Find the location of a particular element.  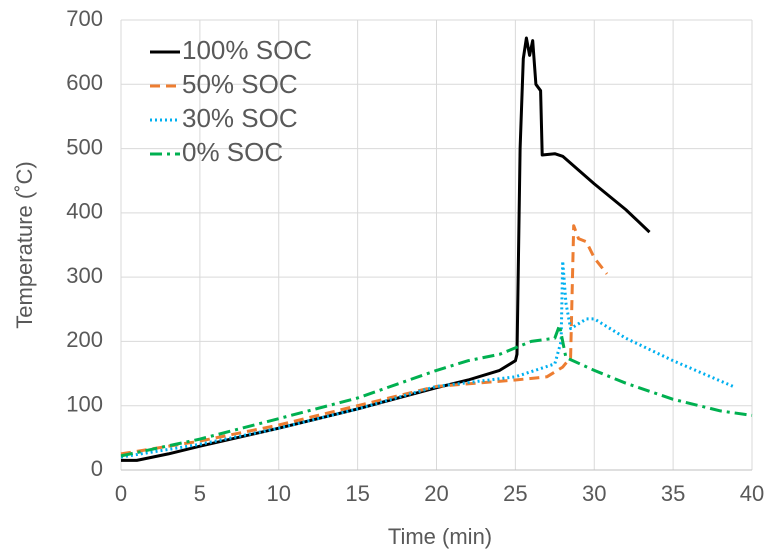

legend-label: 50% SOC is located at coordinates (240, 84).